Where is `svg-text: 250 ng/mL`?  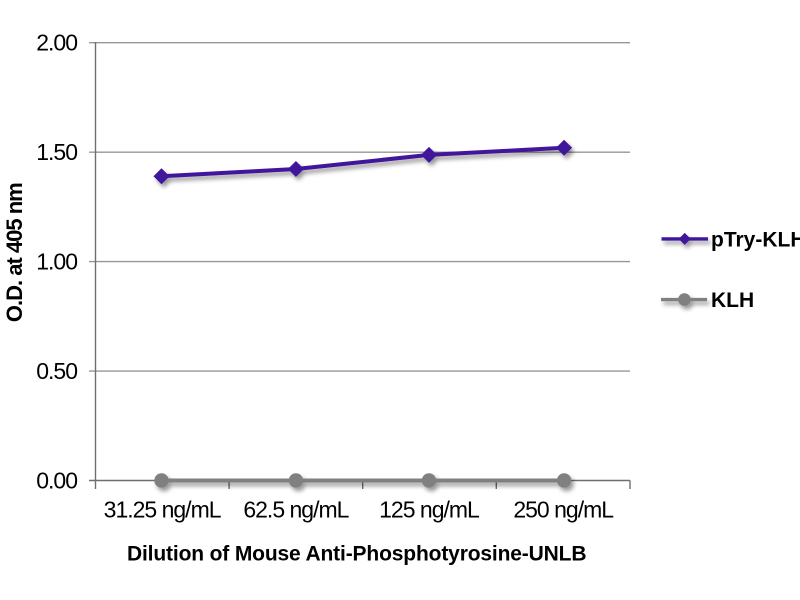 svg-text: 250 ng/mL is located at coordinates (563, 510).